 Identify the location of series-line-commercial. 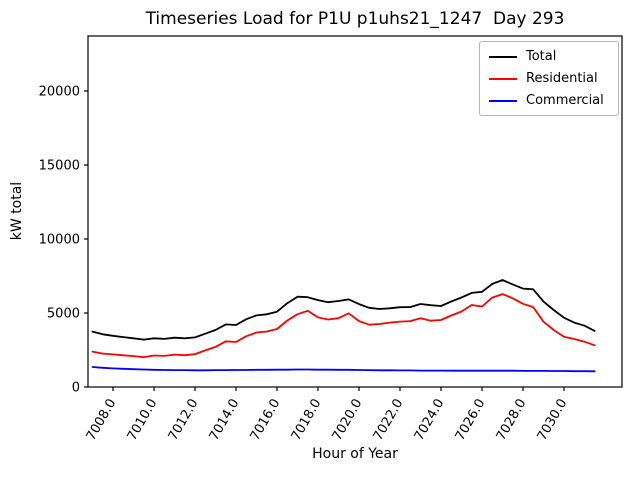
(343, 369).